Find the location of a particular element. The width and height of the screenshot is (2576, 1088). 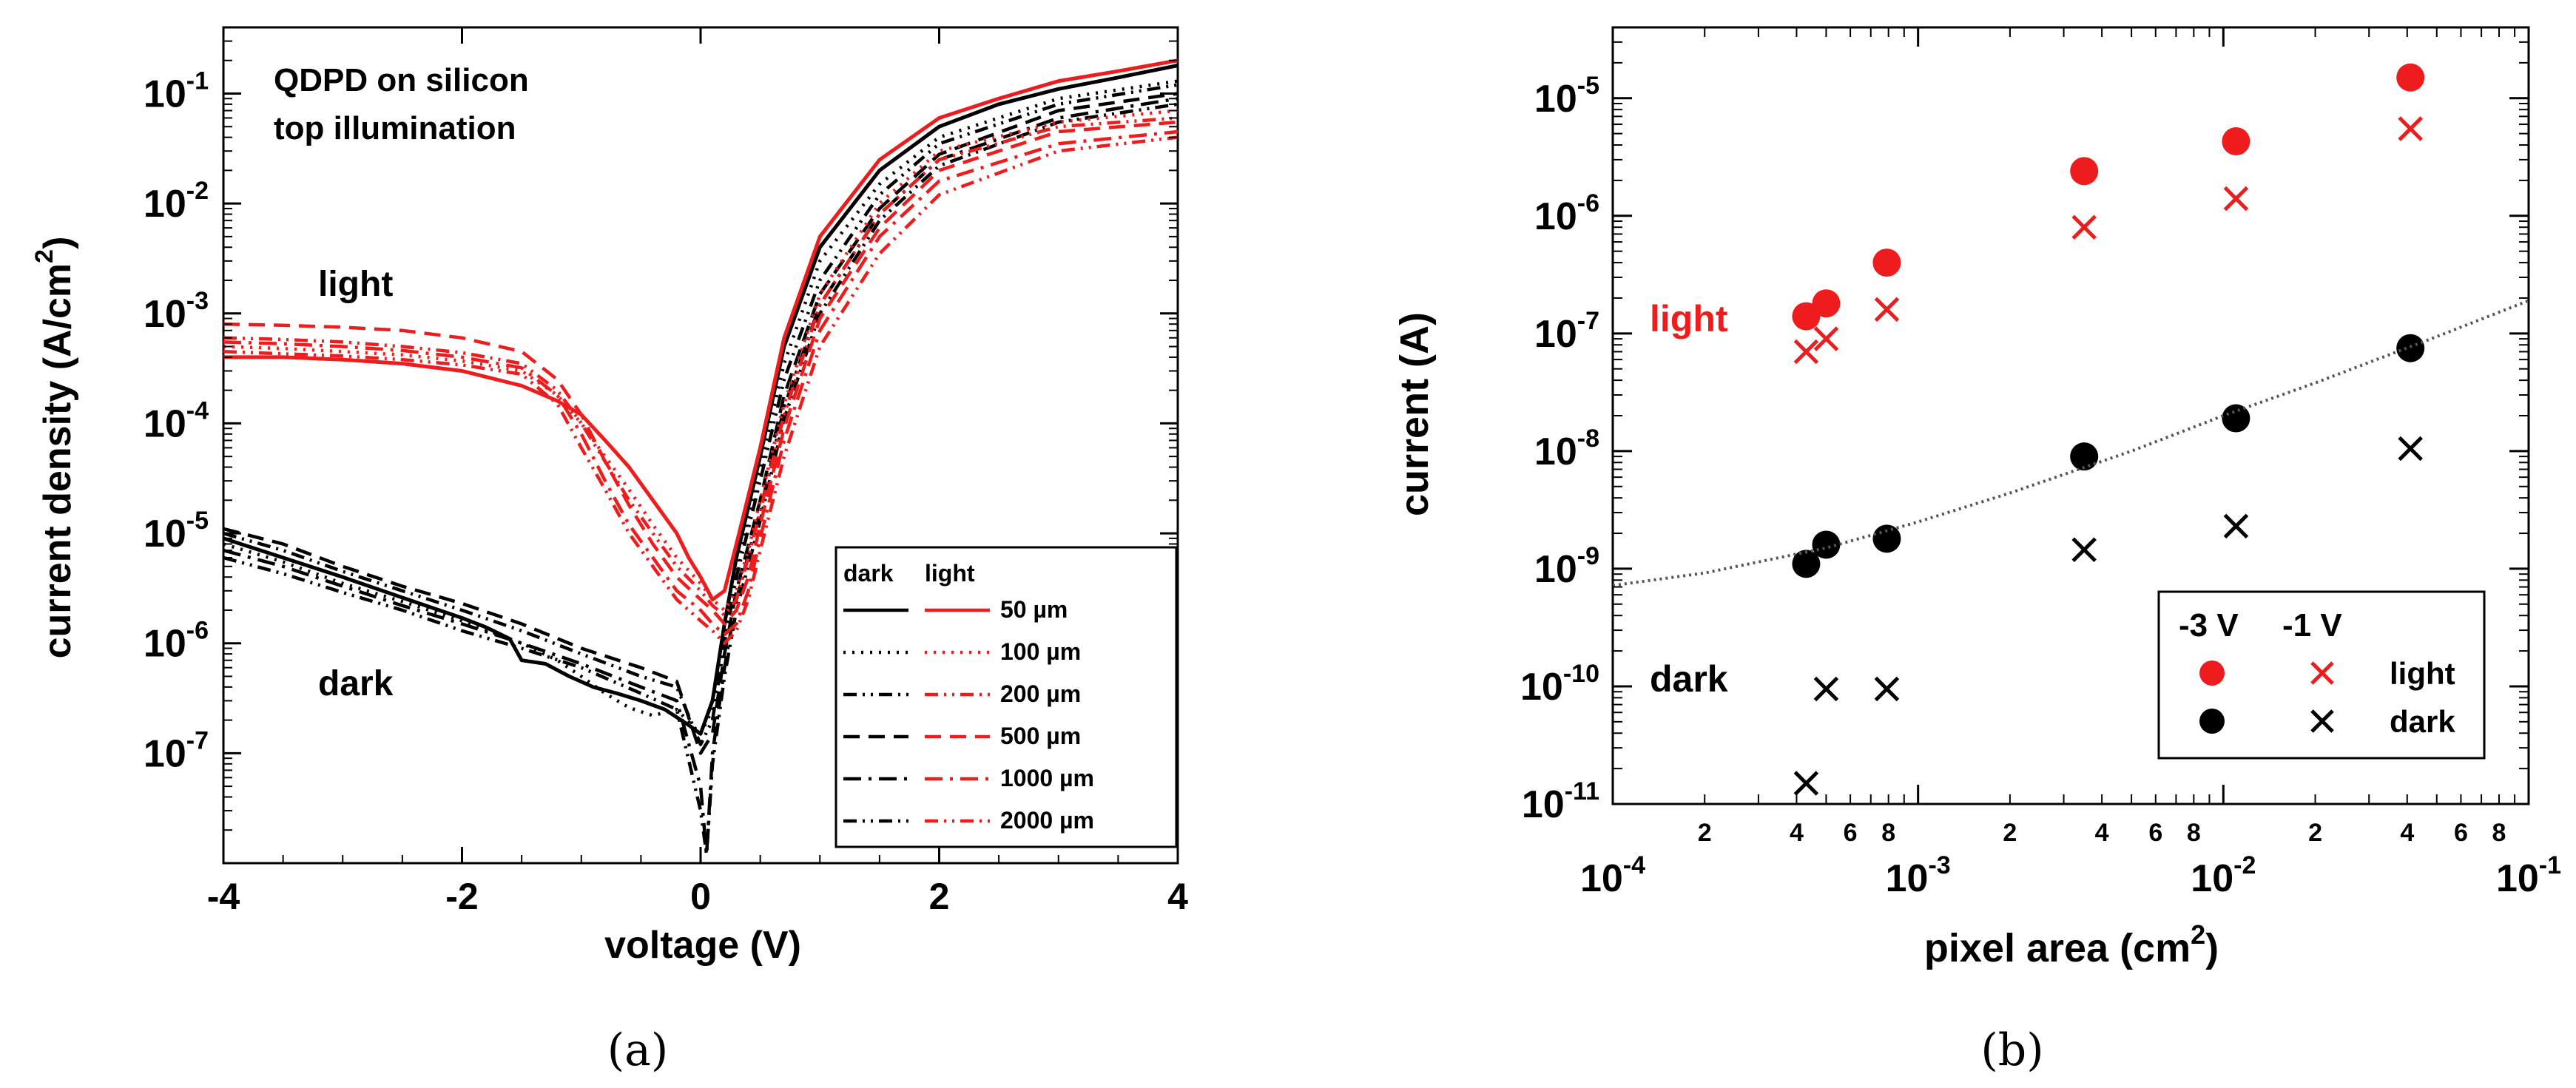

y-tick-label-a: 10⁻⁵ is located at coordinates (176, 531).